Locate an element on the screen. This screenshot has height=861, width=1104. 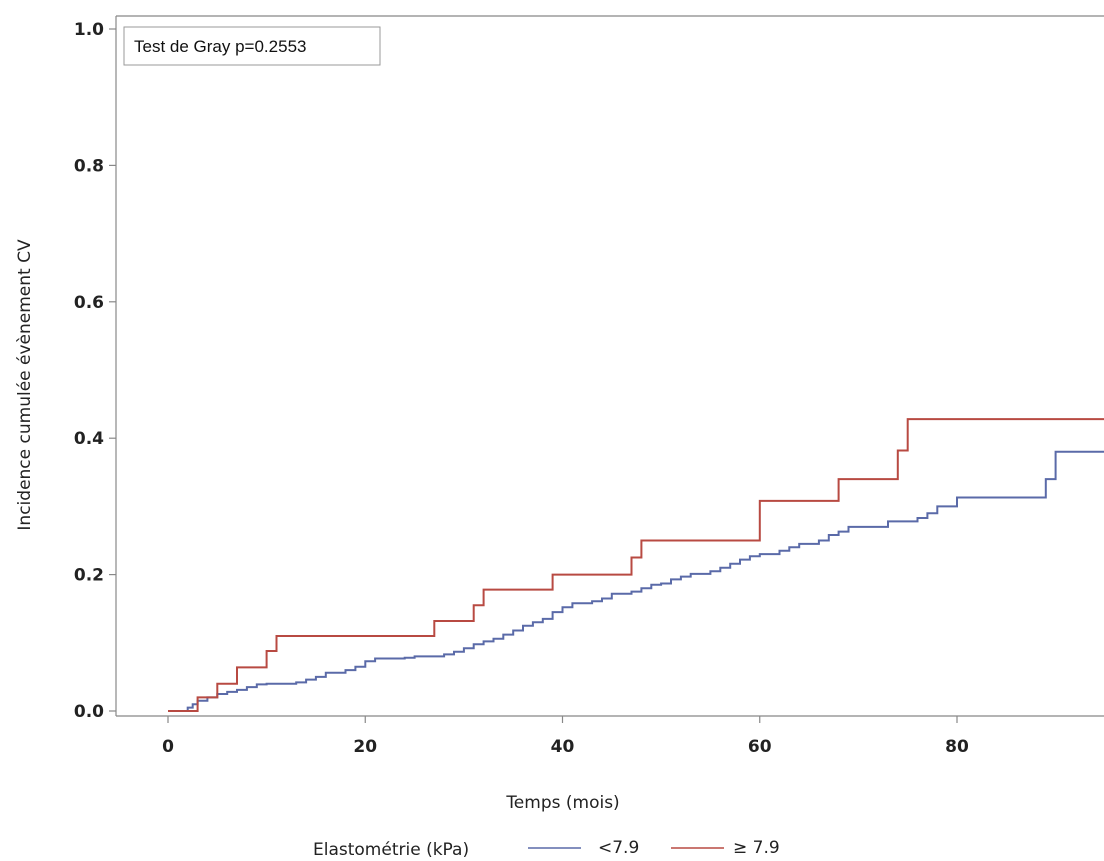
gray-test-annotation: Test de Gray p=0.2553 is located at coordinates (252, 46).